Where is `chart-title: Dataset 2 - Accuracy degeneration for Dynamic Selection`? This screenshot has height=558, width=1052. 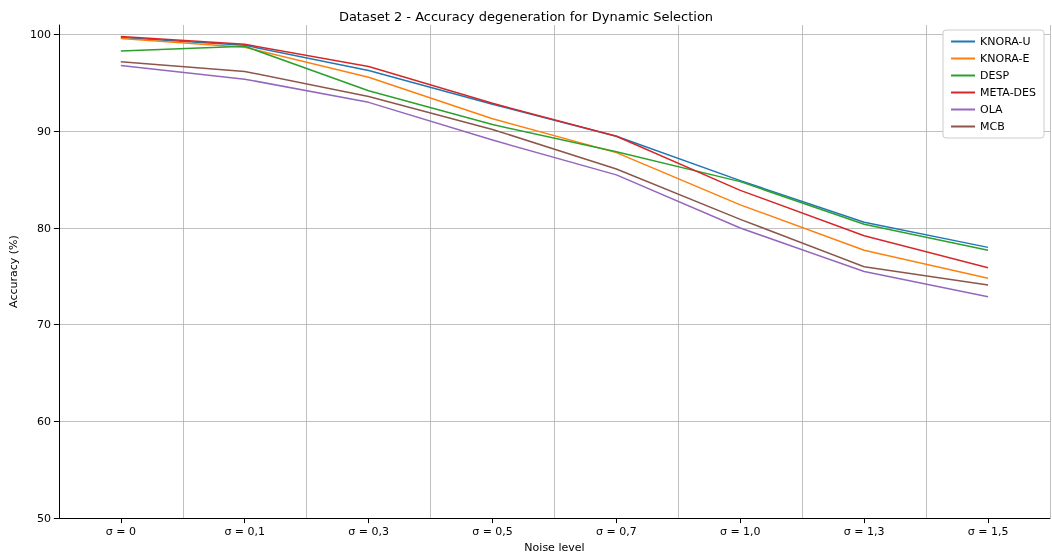
chart-title: Dataset 2 - Accuracy degeneration for Dynamic Selection is located at coordinates (526, 16).